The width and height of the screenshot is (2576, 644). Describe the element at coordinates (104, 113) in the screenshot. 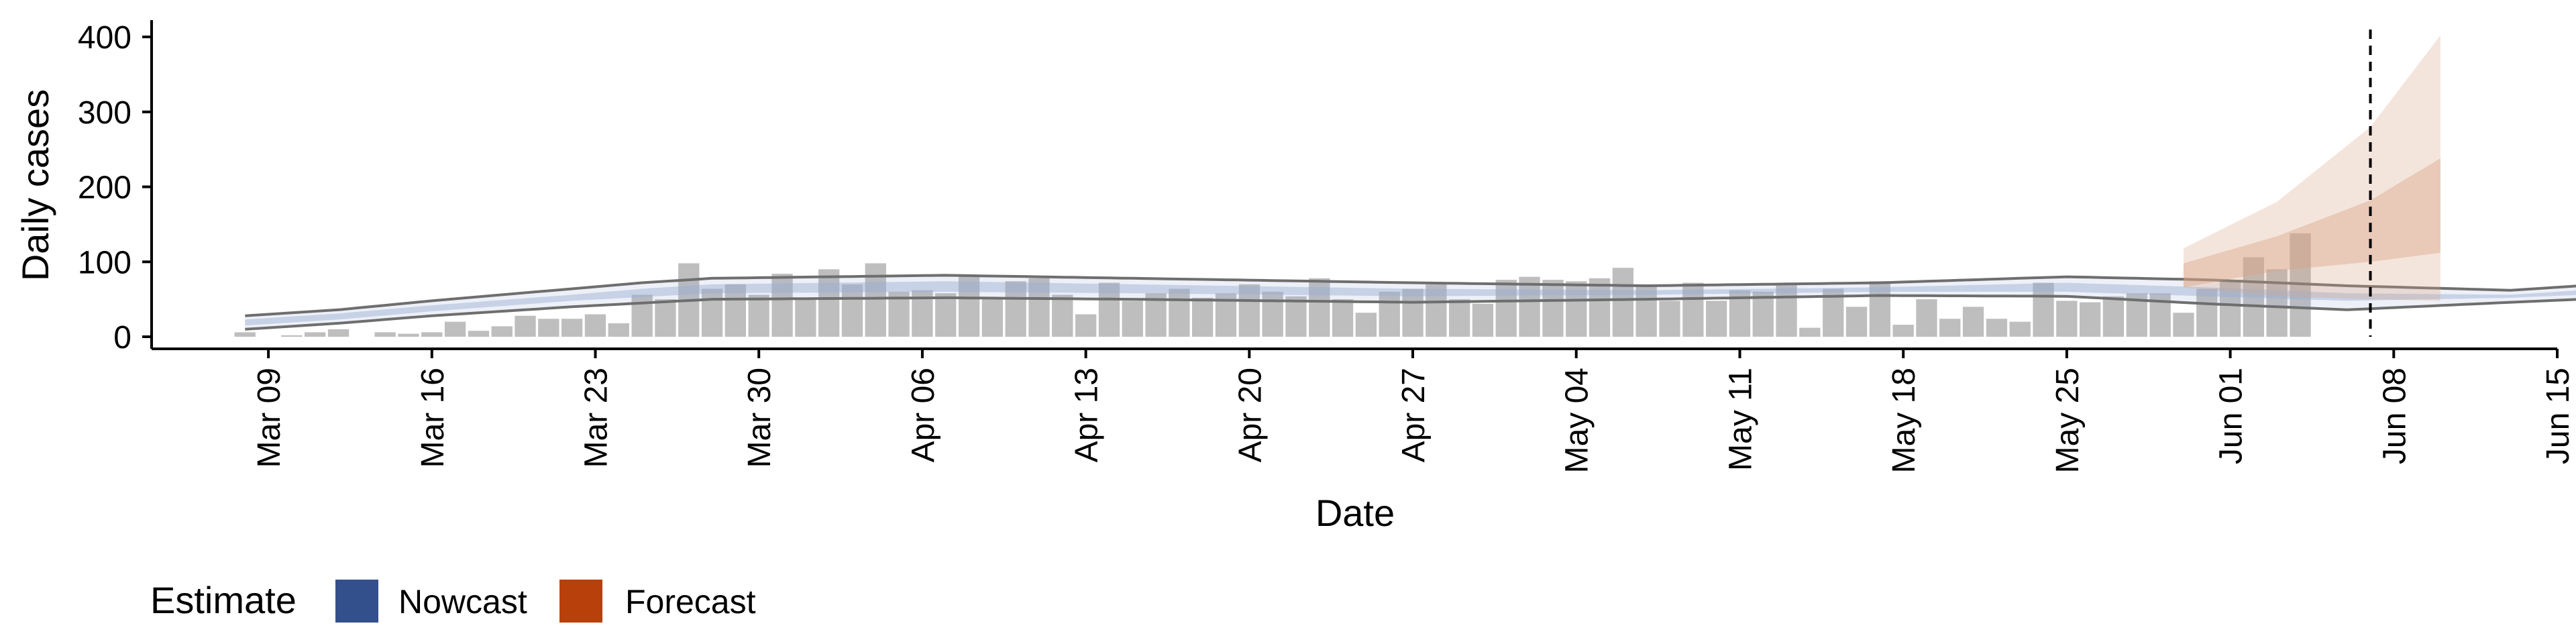

I see `y-tick-label: 300` at that location.